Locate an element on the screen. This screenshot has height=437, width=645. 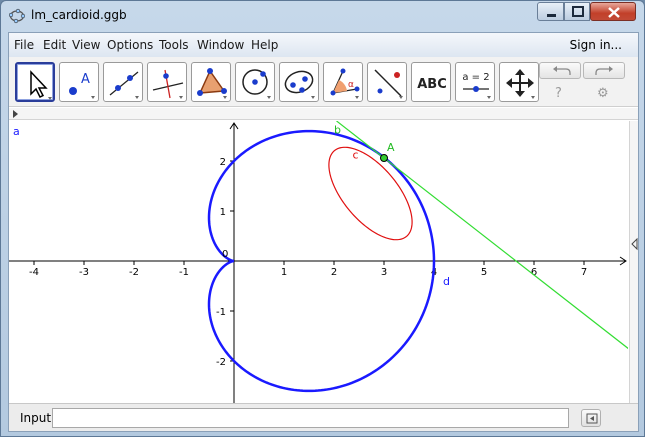
line-tool-button is located at coordinates (123, 82).